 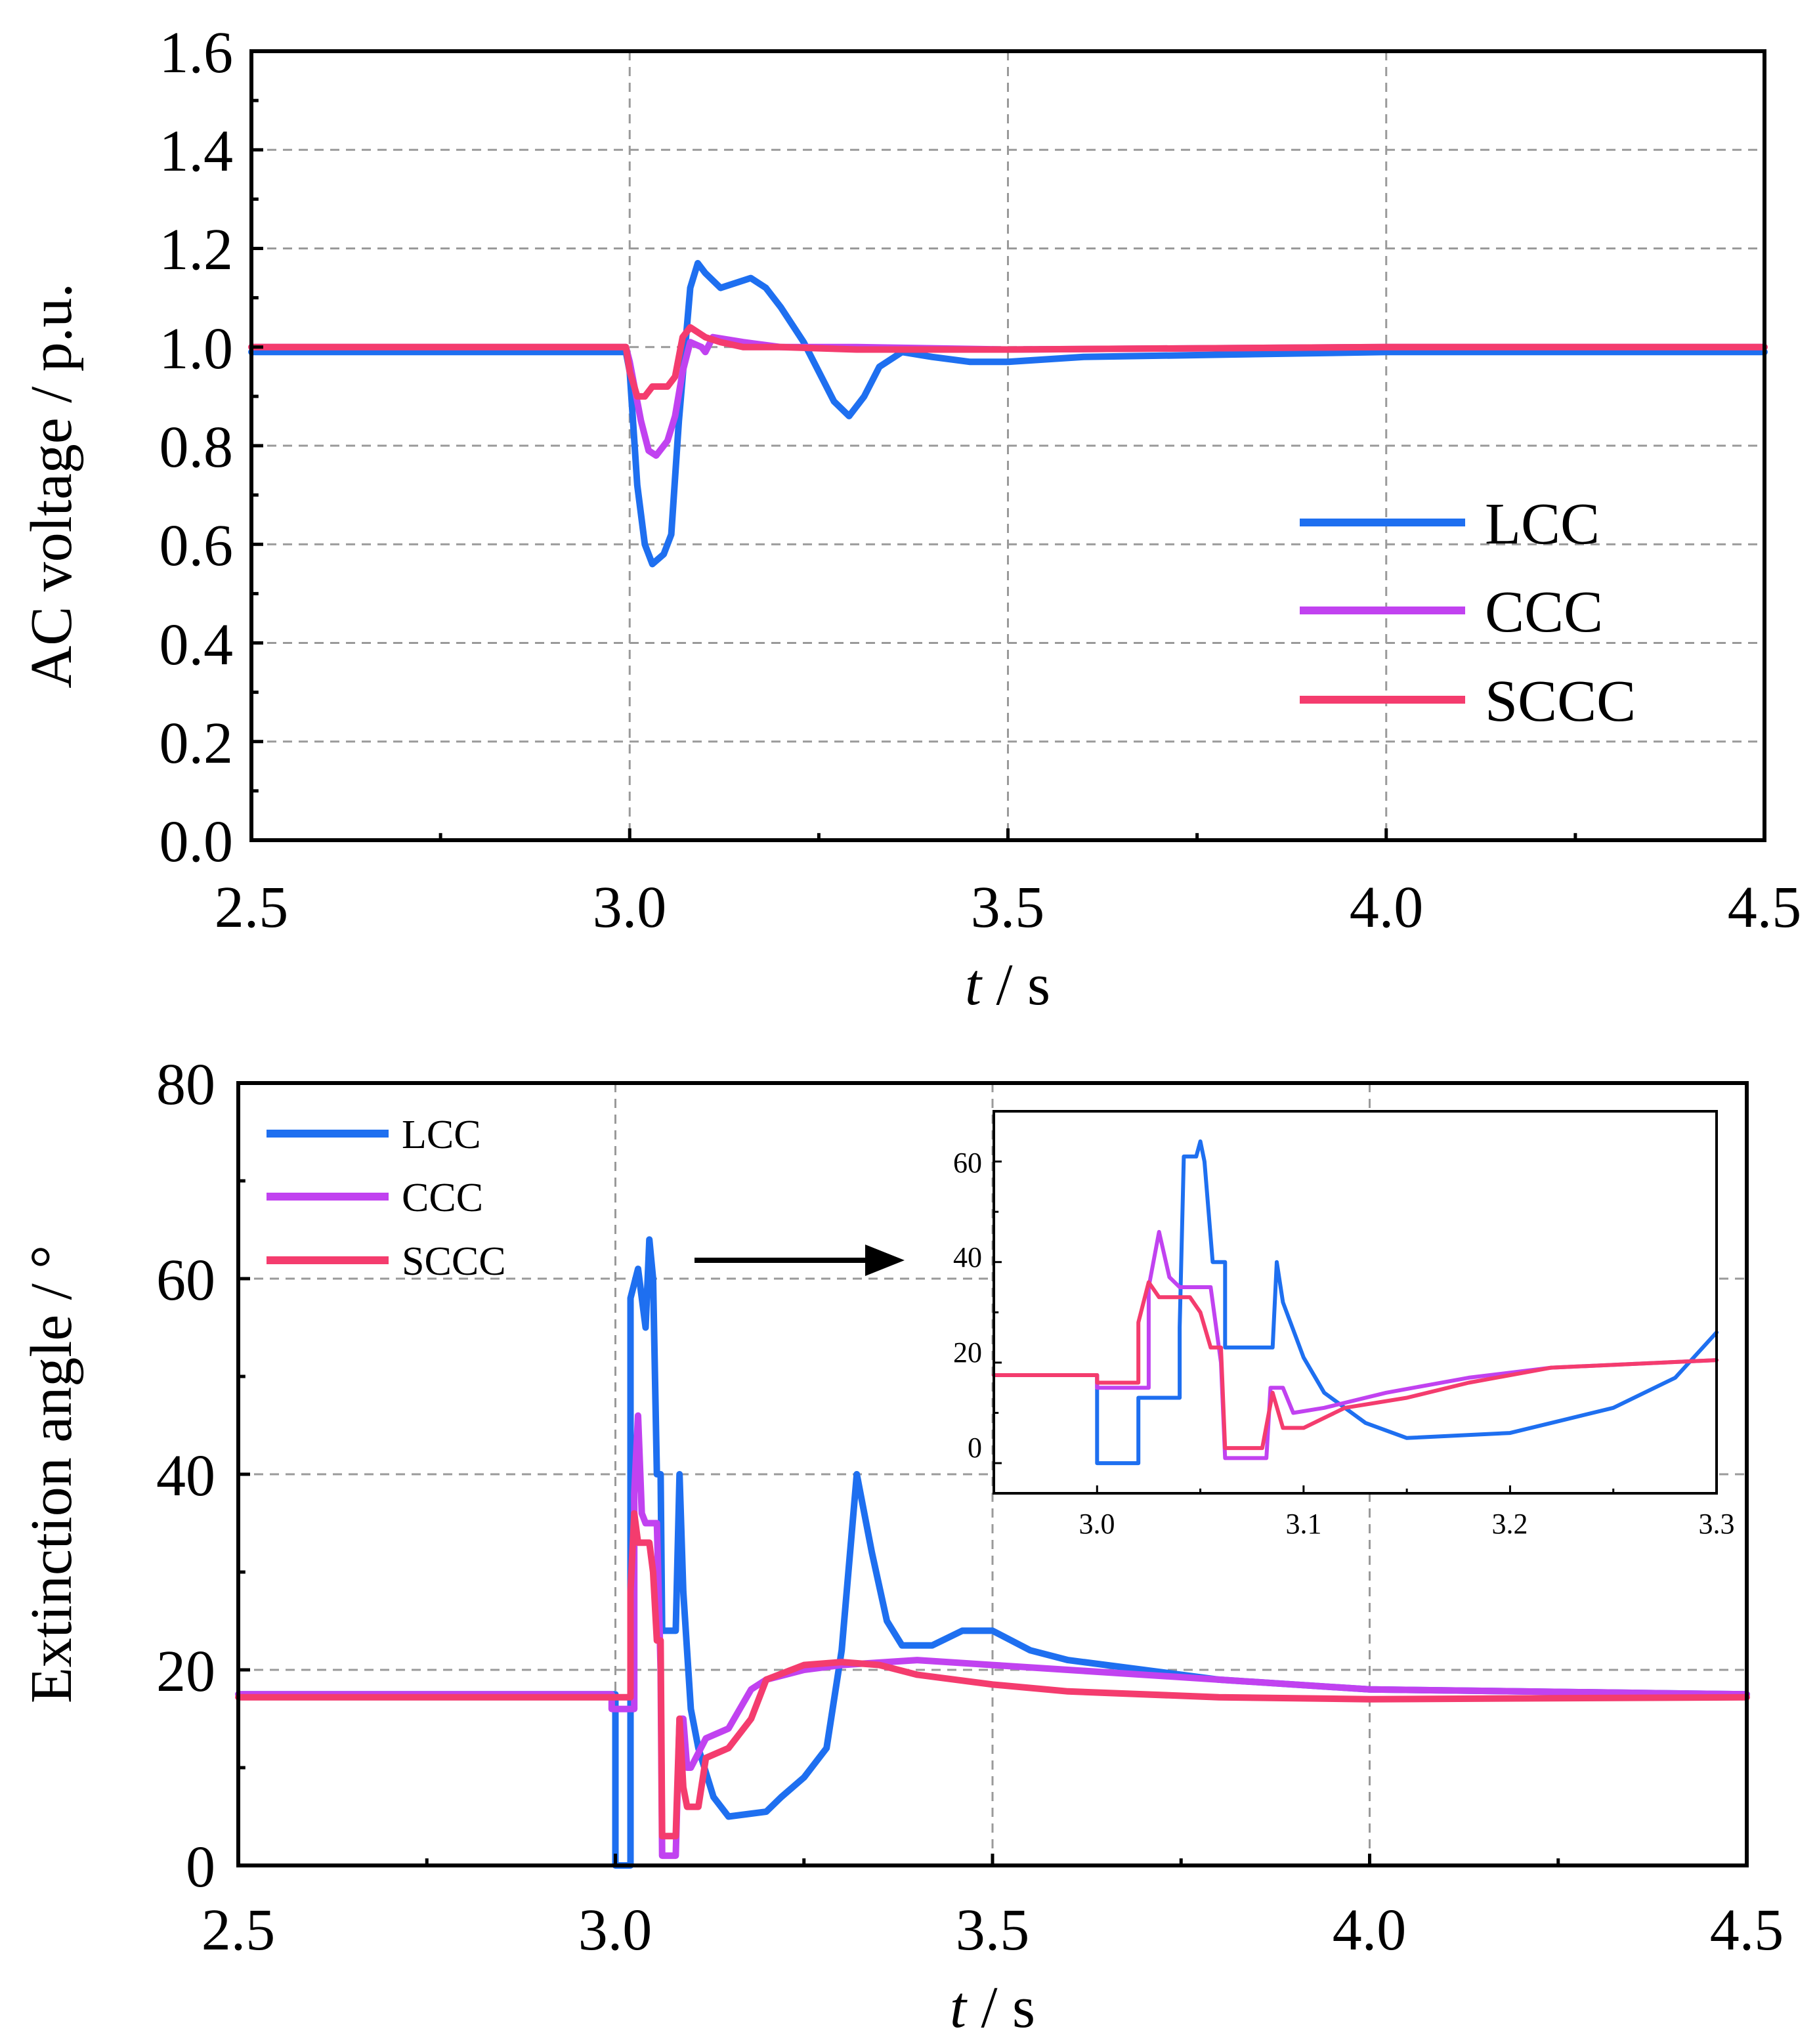 I want to click on y-tick-label: 0.8, so click(x=197, y=447).